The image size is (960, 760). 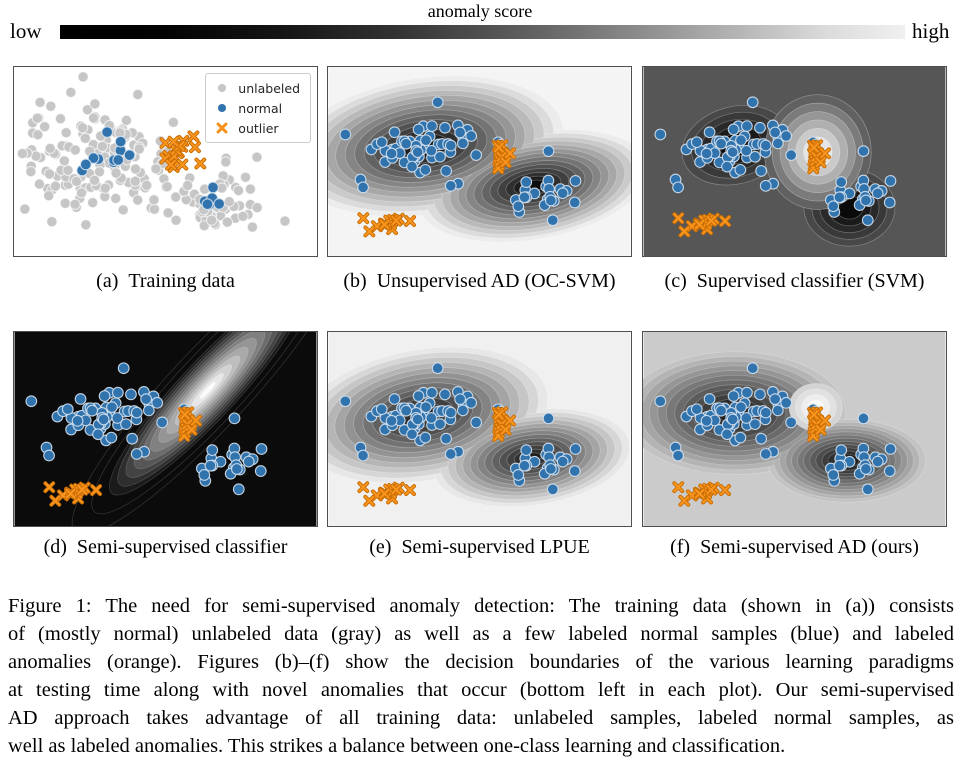 I want to click on panel-c-svm, so click(x=794, y=161).